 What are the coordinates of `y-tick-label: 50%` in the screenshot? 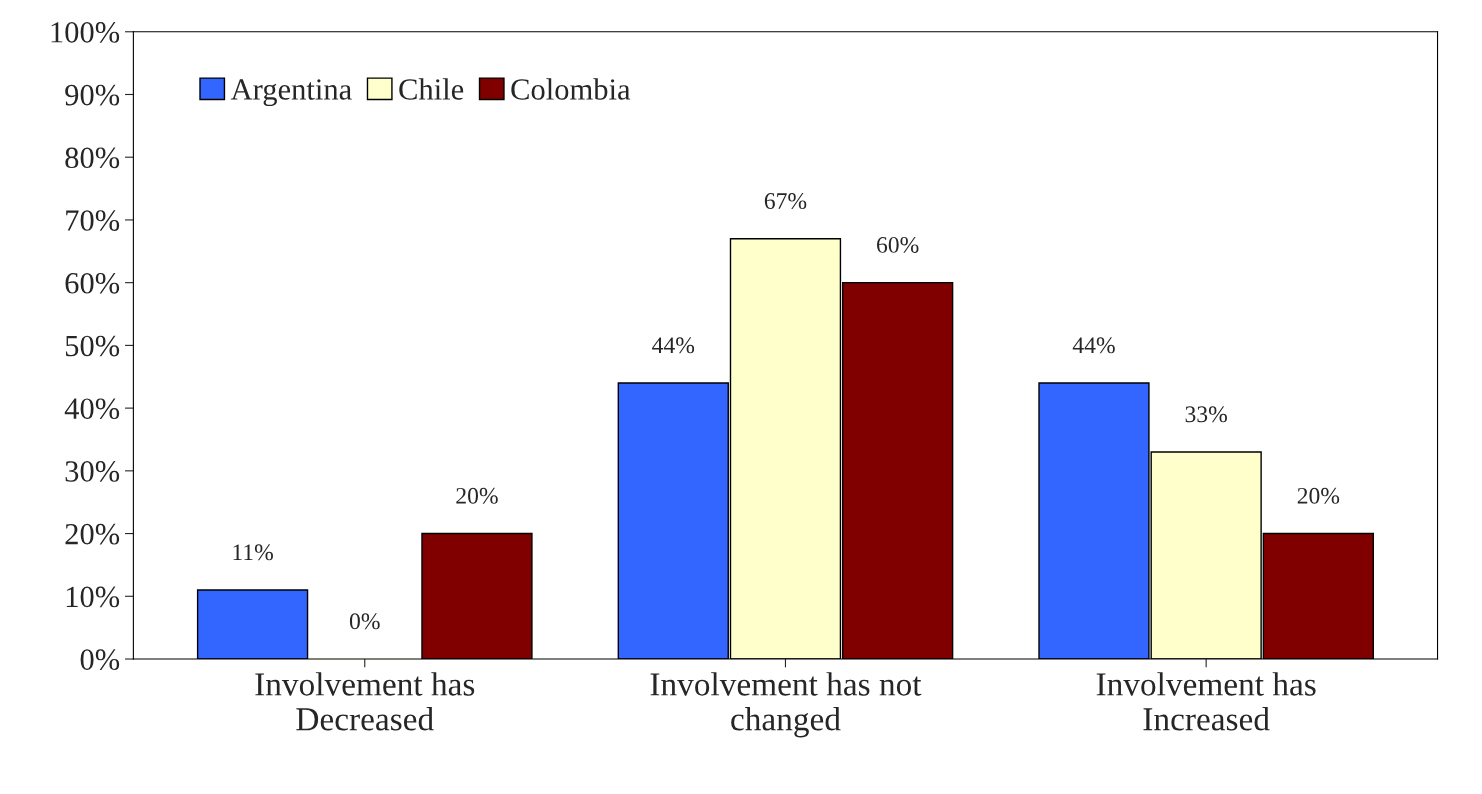 It's located at (92, 346).